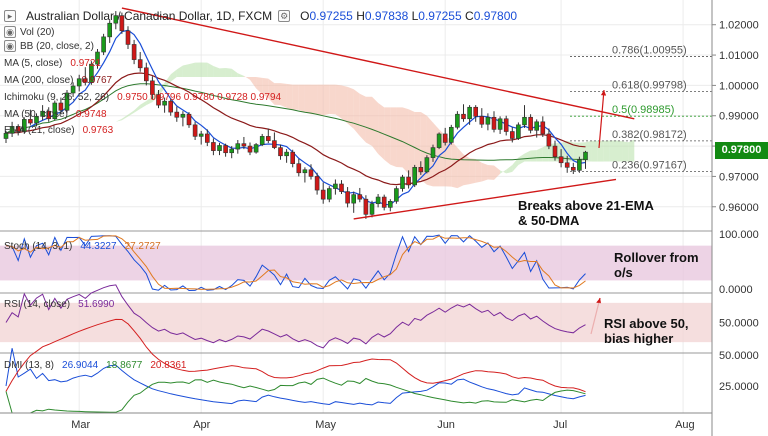 The width and height of the screenshot is (768, 436). Describe the element at coordinates (80, 425) in the screenshot. I see `time-tick-label: Mar` at that location.